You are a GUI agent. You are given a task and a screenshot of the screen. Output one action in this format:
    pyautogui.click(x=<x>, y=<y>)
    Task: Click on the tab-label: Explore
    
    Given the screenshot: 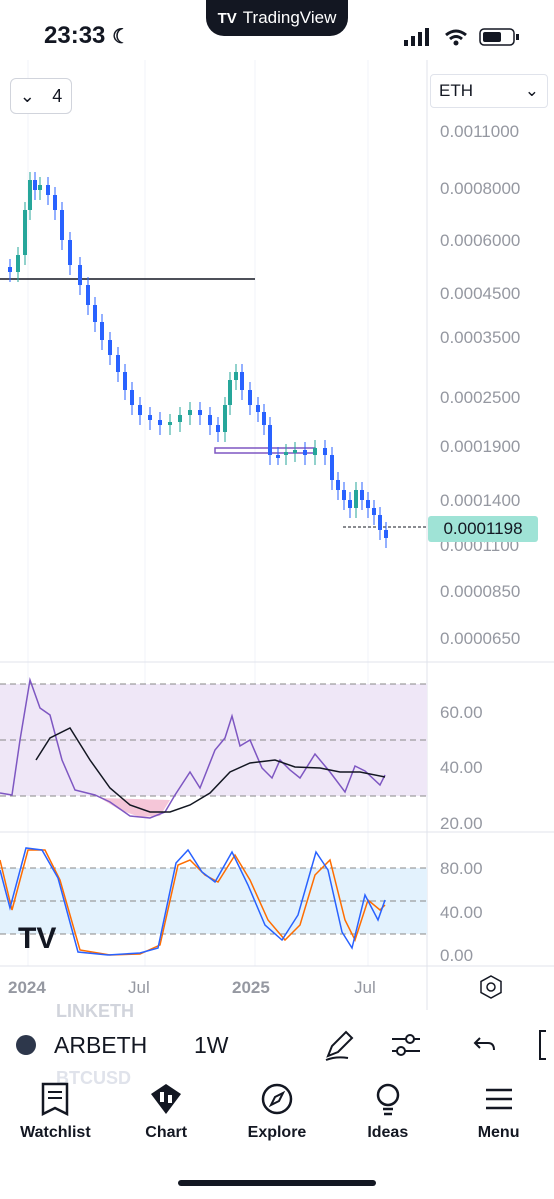 What is the action you would take?
    pyautogui.click(x=277, y=1132)
    